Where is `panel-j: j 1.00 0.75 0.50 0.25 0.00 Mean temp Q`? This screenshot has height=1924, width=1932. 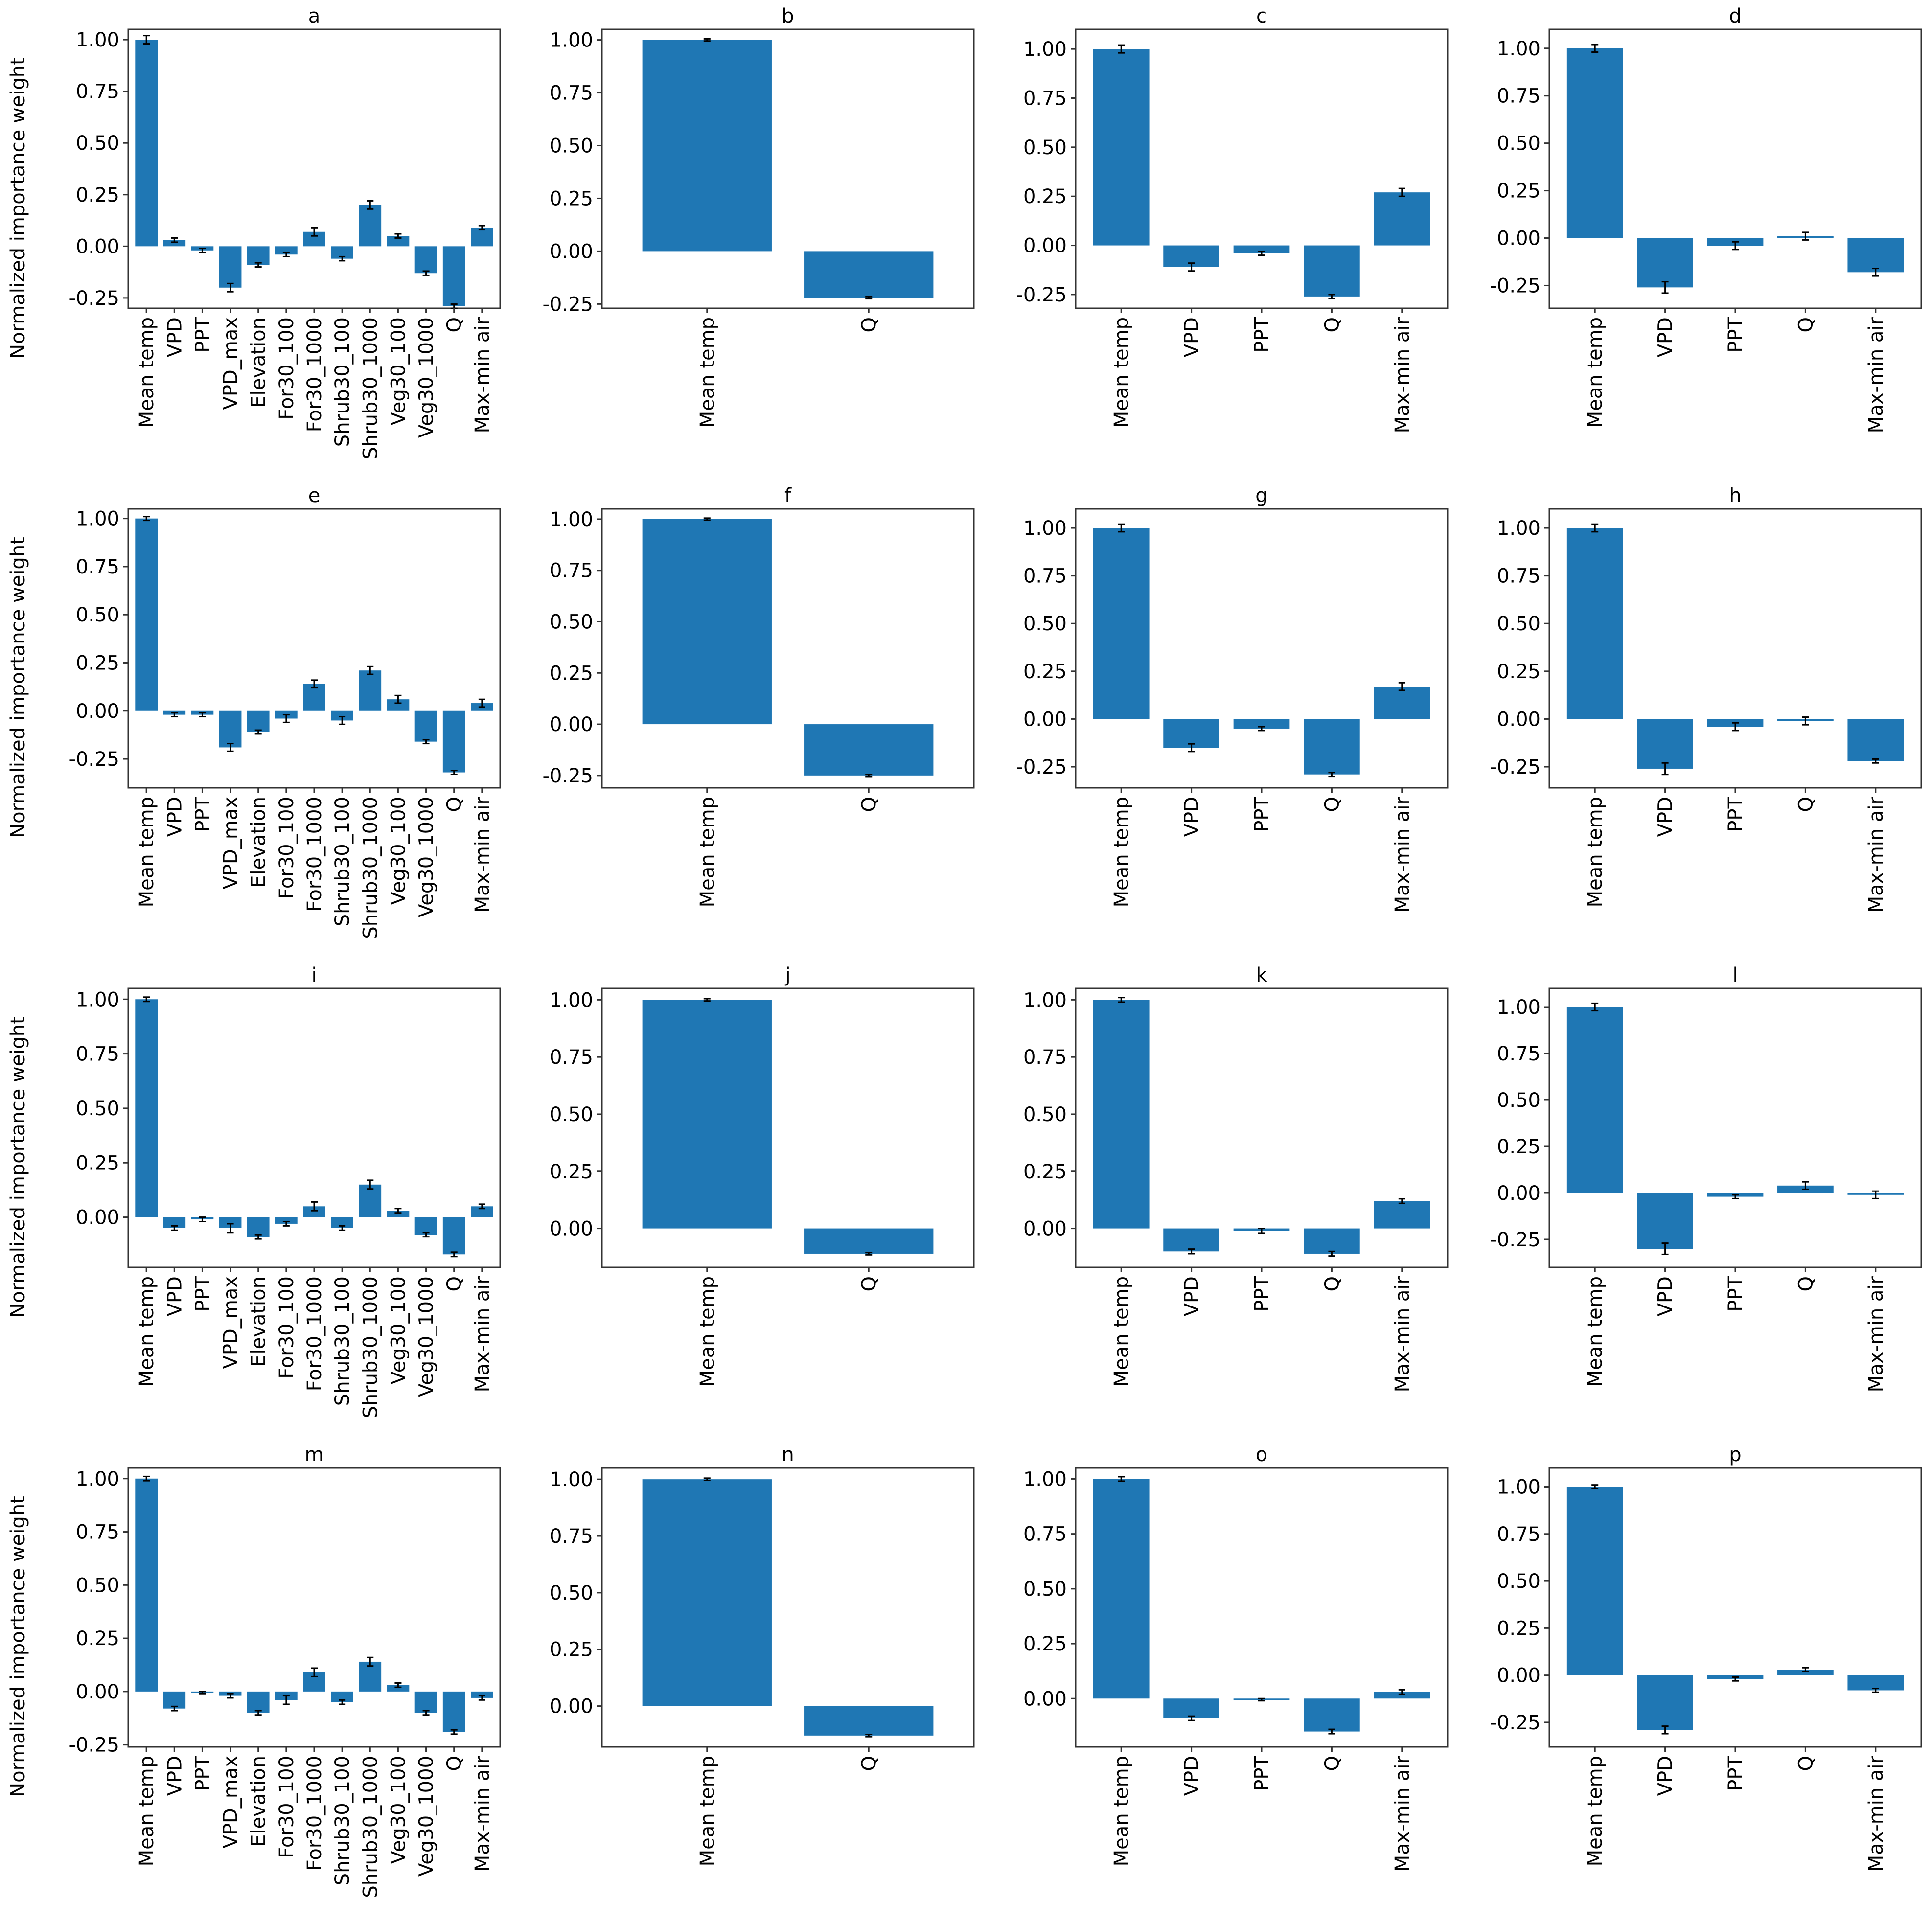
panel-j: j 1.00 0.75 0.50 0.25 0.00 Mean temp Q is located at coordinates (763, 1176).